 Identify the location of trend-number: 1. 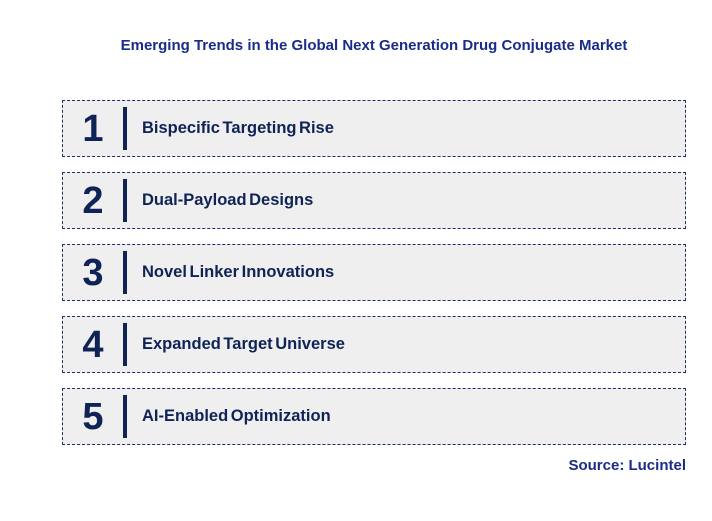
(93, 128).